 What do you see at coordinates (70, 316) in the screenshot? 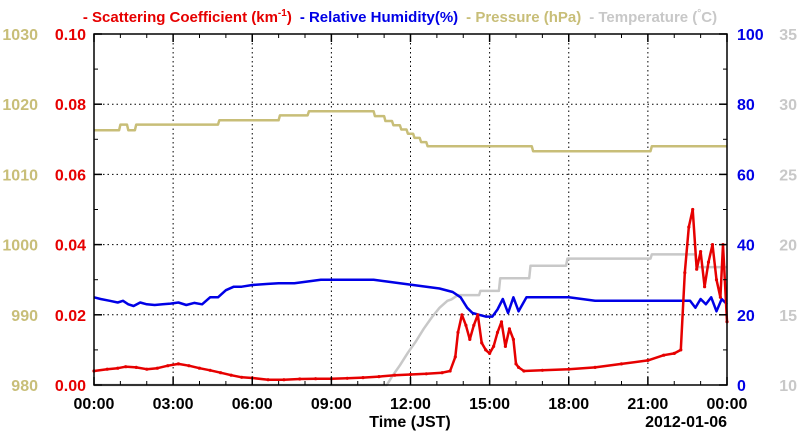
I see `scattering-tick-label: 0.02` at bounding box center [70, 316].